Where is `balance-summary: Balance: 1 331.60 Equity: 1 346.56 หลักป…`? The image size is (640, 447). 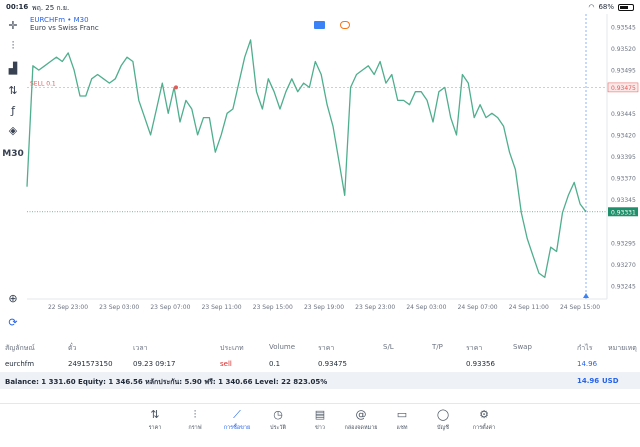 balance-summary: Balance: 1 331.60 Equity: 1 346.56 หลักป… is located at coordinates (166, 382).